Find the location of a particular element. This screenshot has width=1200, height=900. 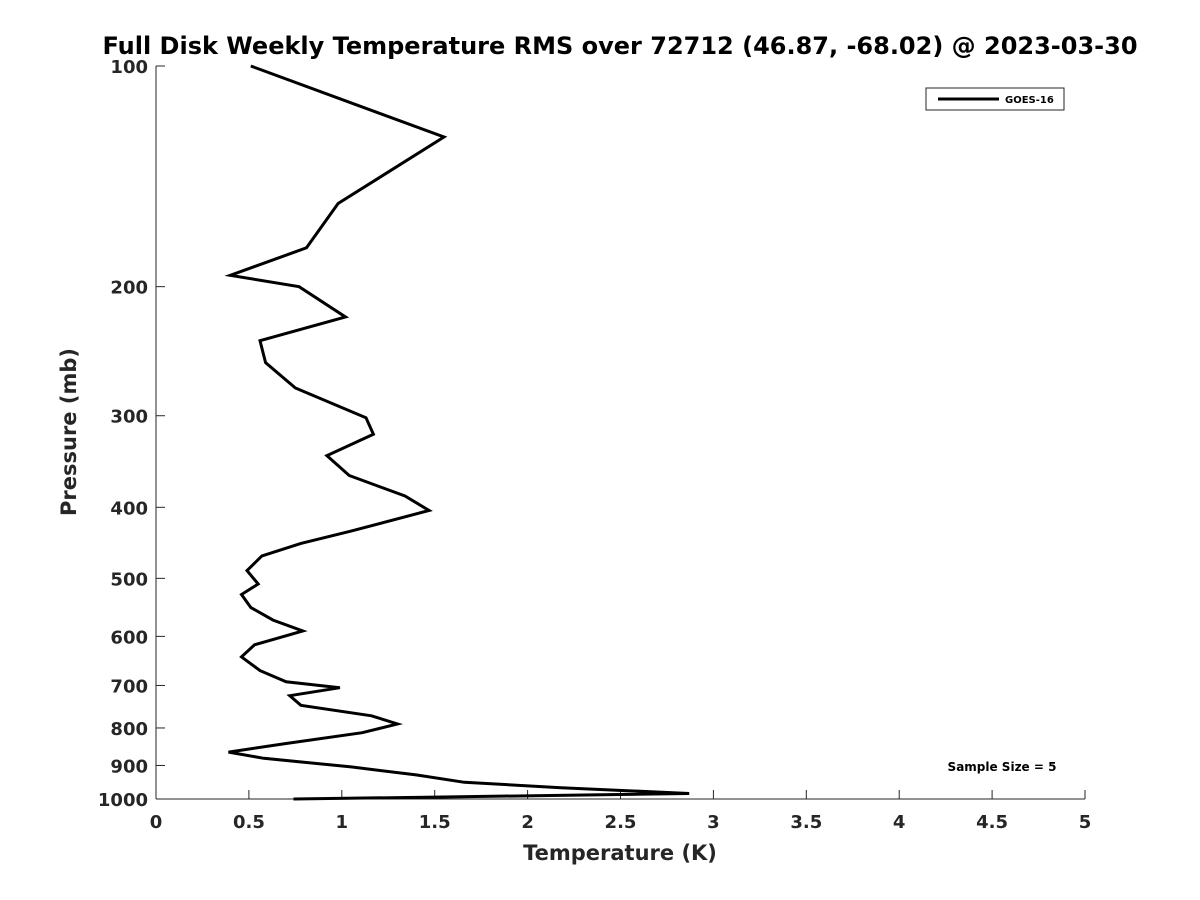

x-tick-label: 2 is located at coordinates (527, 822).